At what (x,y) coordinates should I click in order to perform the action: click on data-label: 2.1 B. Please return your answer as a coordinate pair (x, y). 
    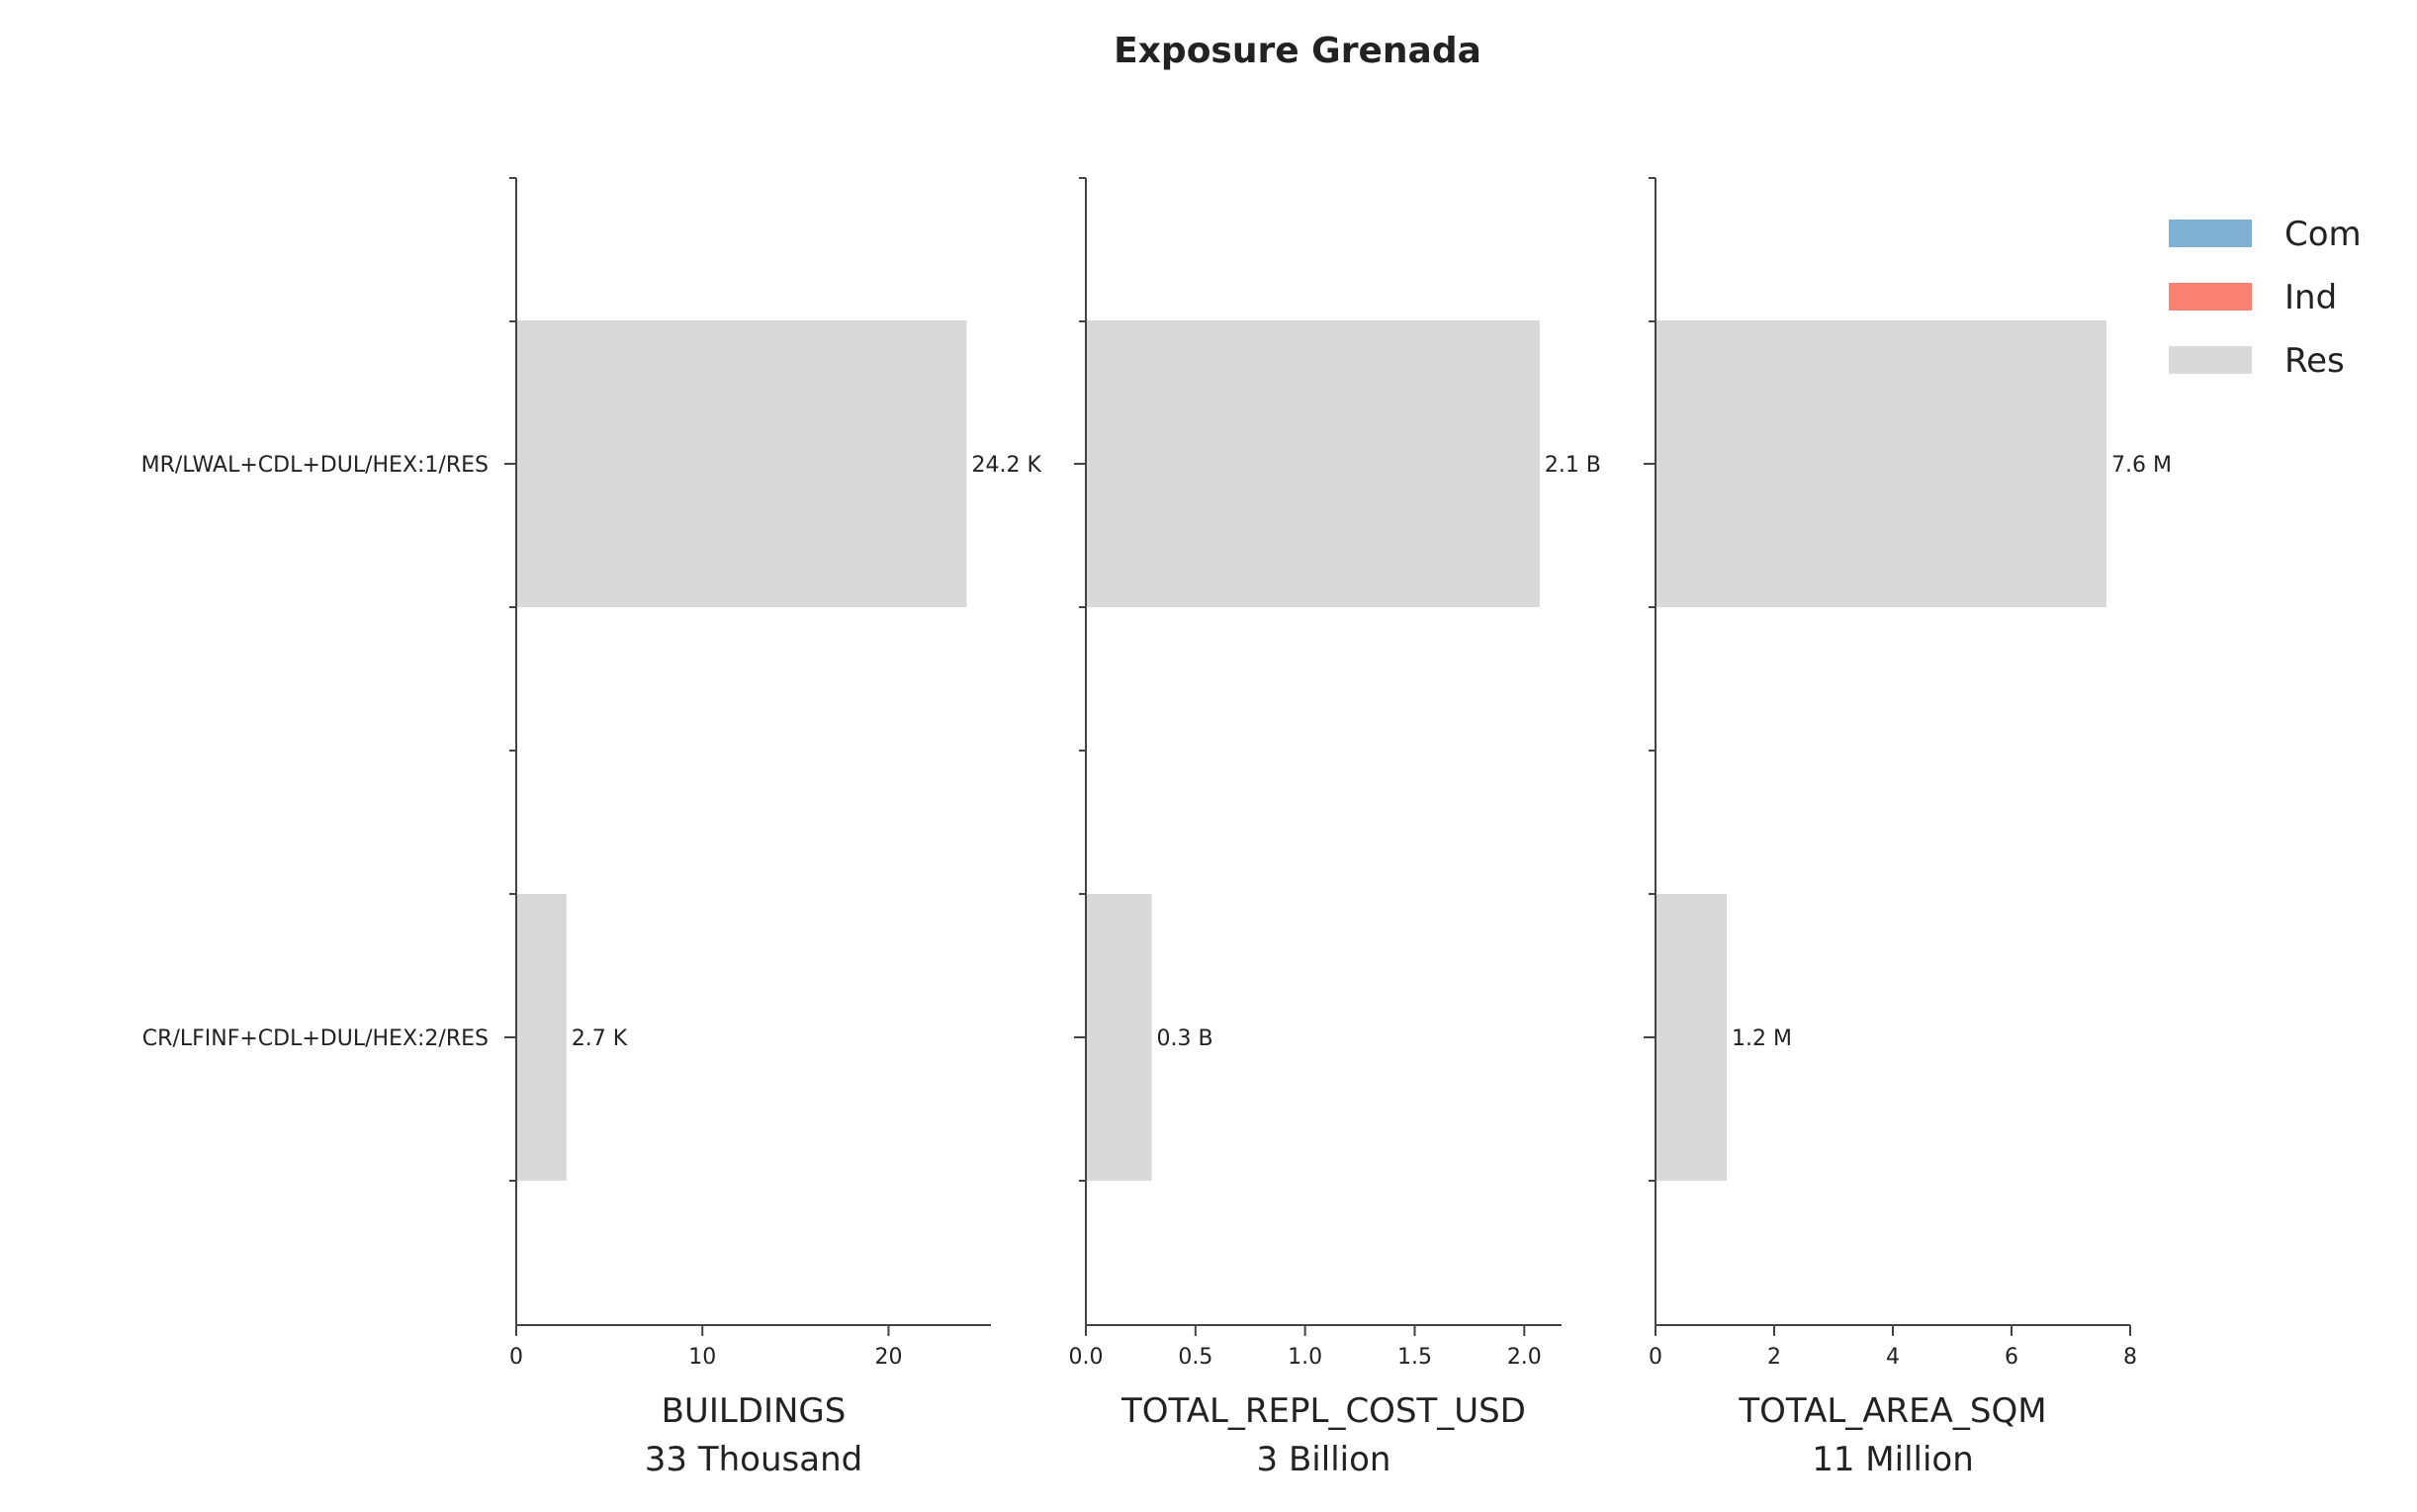
    Looking at the image, I should click on (1573, 465).